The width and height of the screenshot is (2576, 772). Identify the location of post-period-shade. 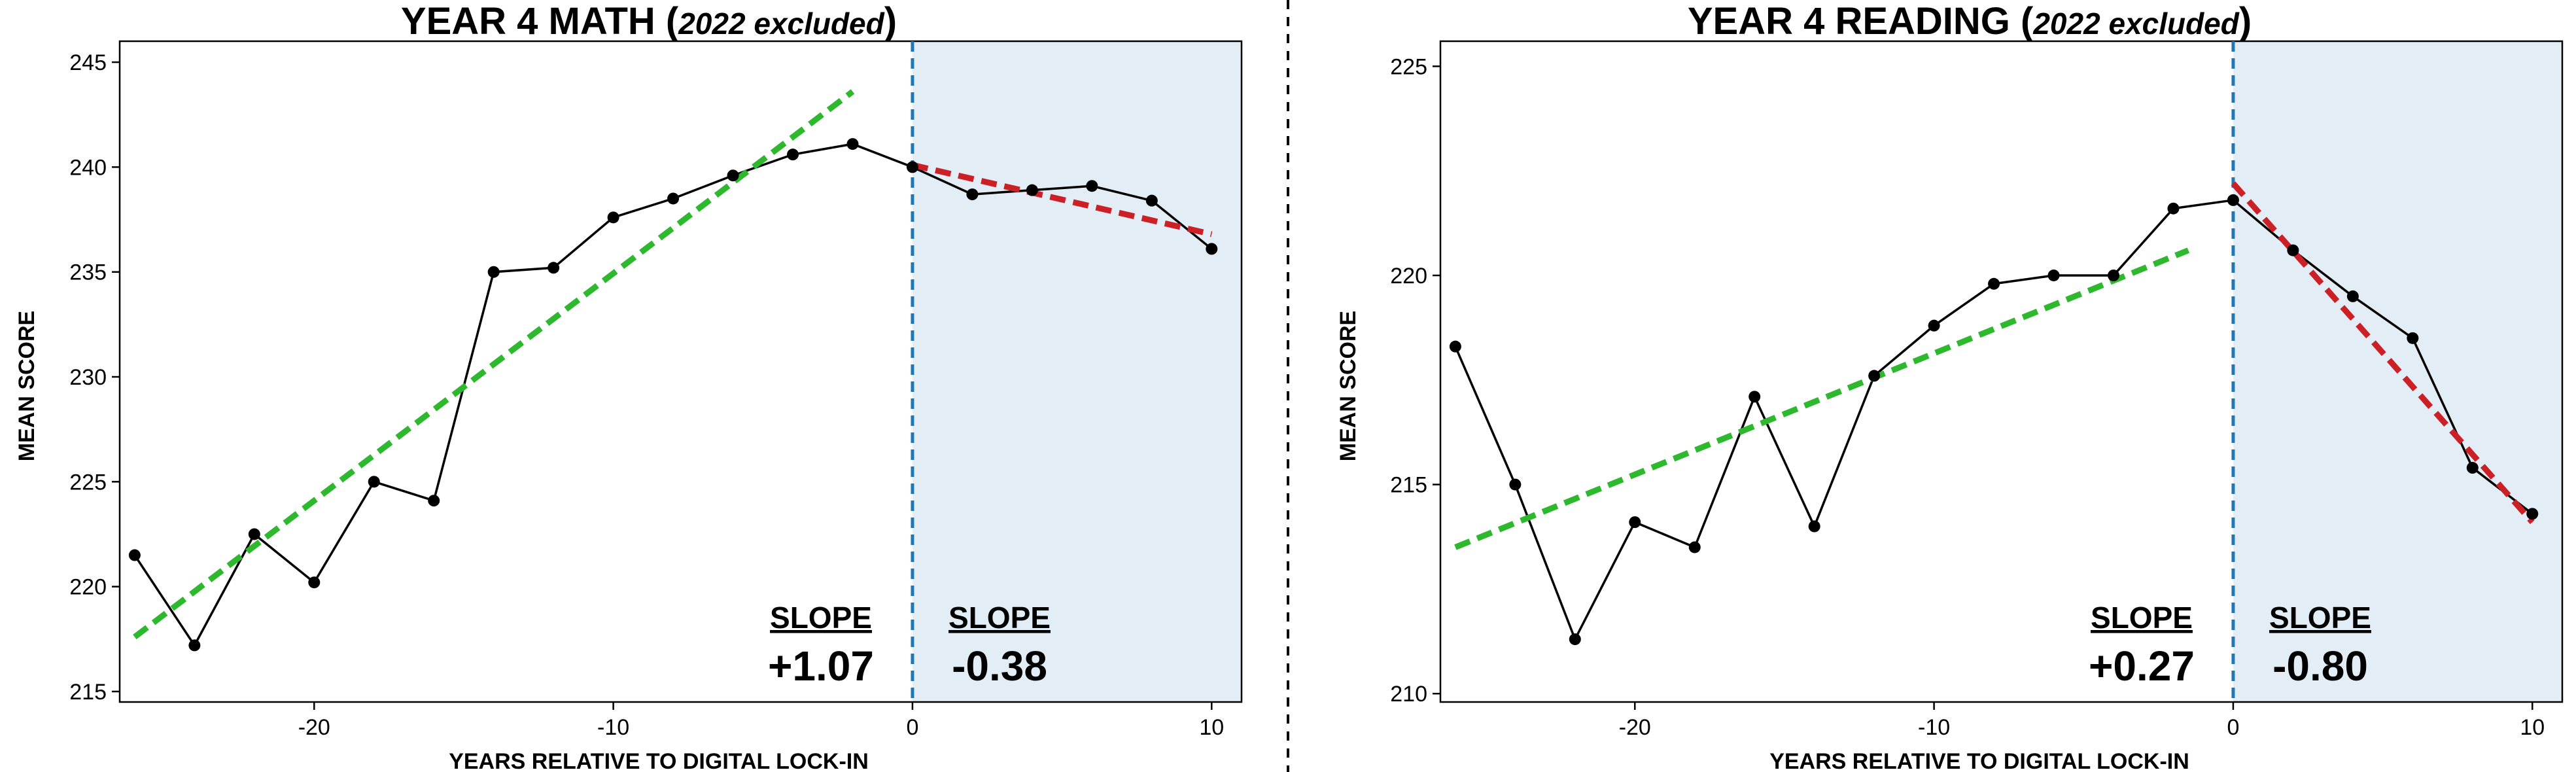
(1077, 371).